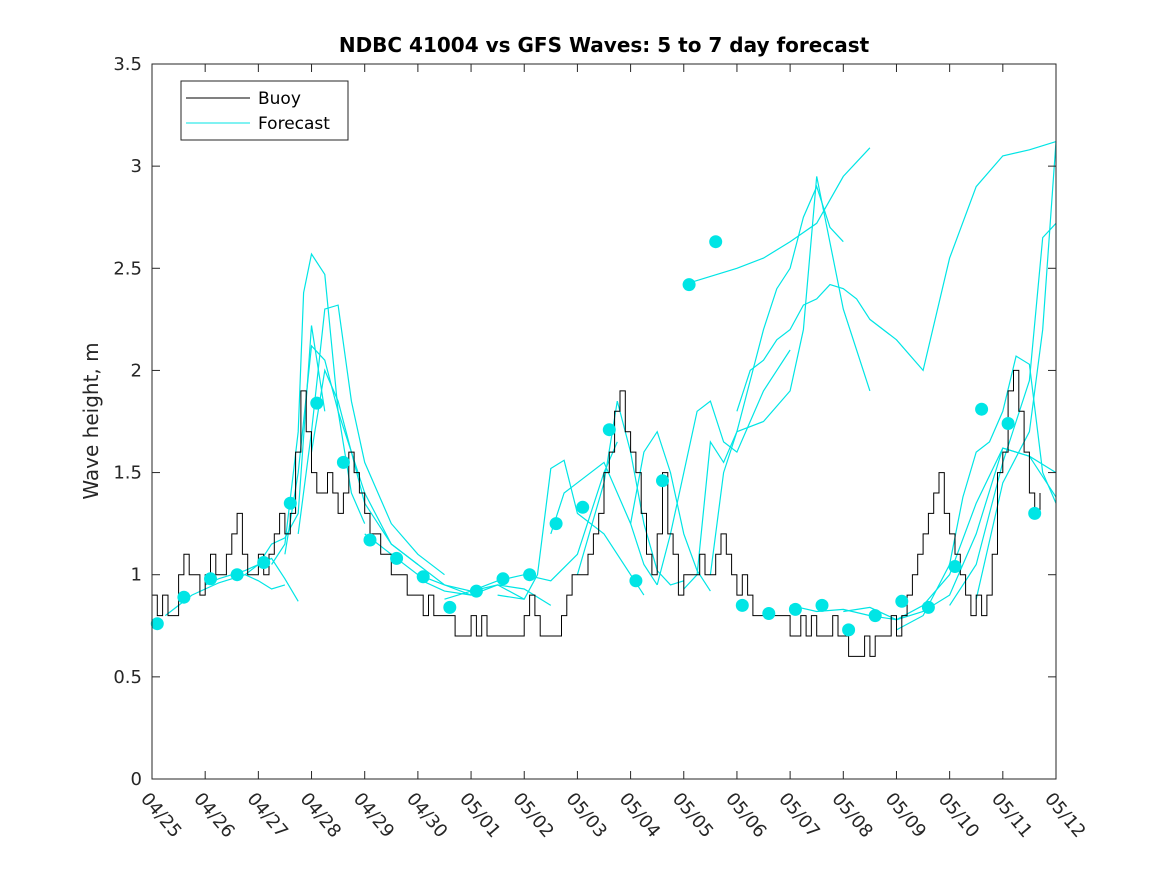 This screenshot has height=875, width=1167. Describe the element at coordinates (136, 370) in the screenshot. I see `y-tick-label: 2` at that location.